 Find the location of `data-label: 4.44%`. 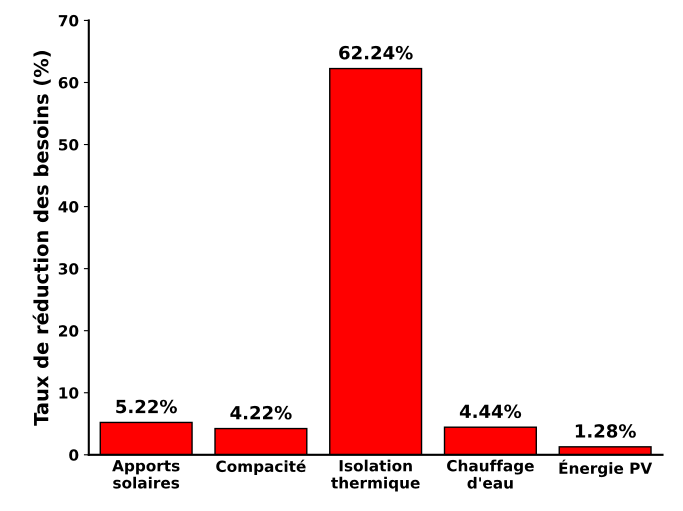

data-label: 4.44% is located at coordinates (491, 411).